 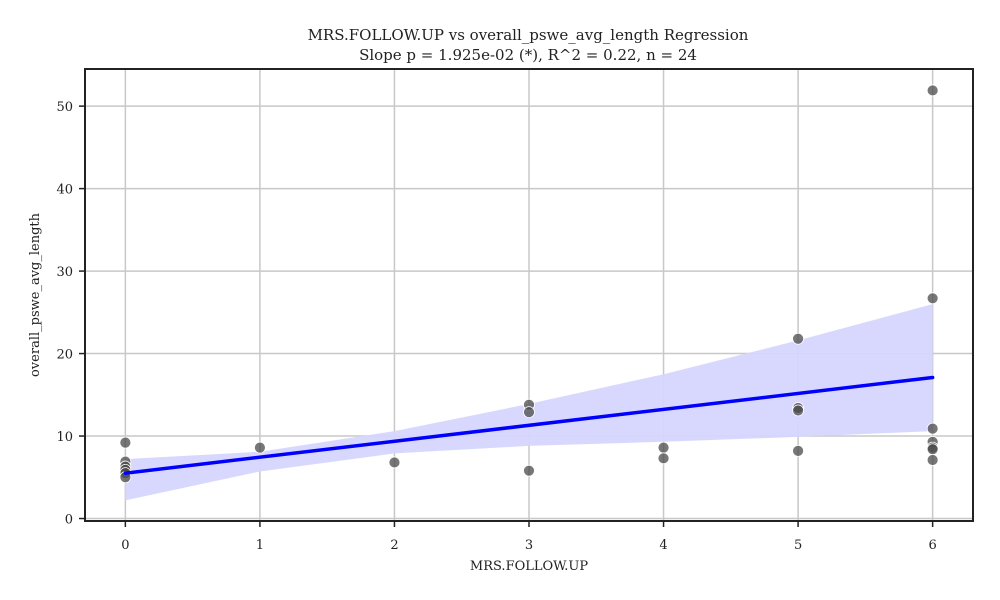 I want to click on x-tick-label: 1, so click(x=260, y=545).